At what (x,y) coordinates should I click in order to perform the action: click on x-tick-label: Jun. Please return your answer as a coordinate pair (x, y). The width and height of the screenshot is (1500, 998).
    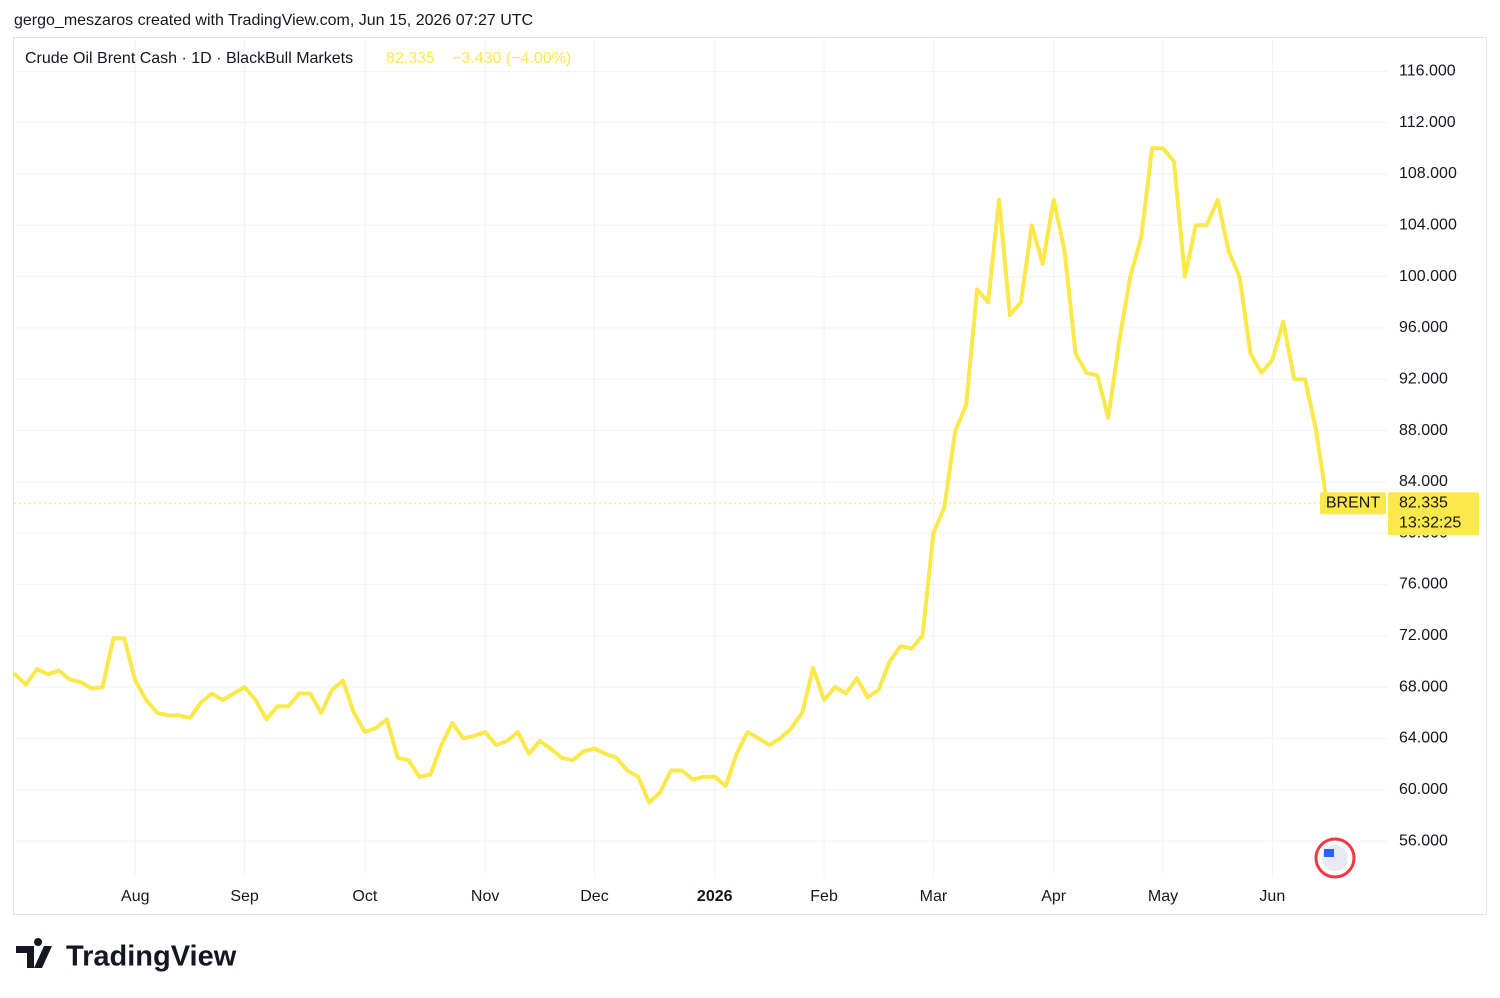
    Looking at the image, I should click on (1272, 896).